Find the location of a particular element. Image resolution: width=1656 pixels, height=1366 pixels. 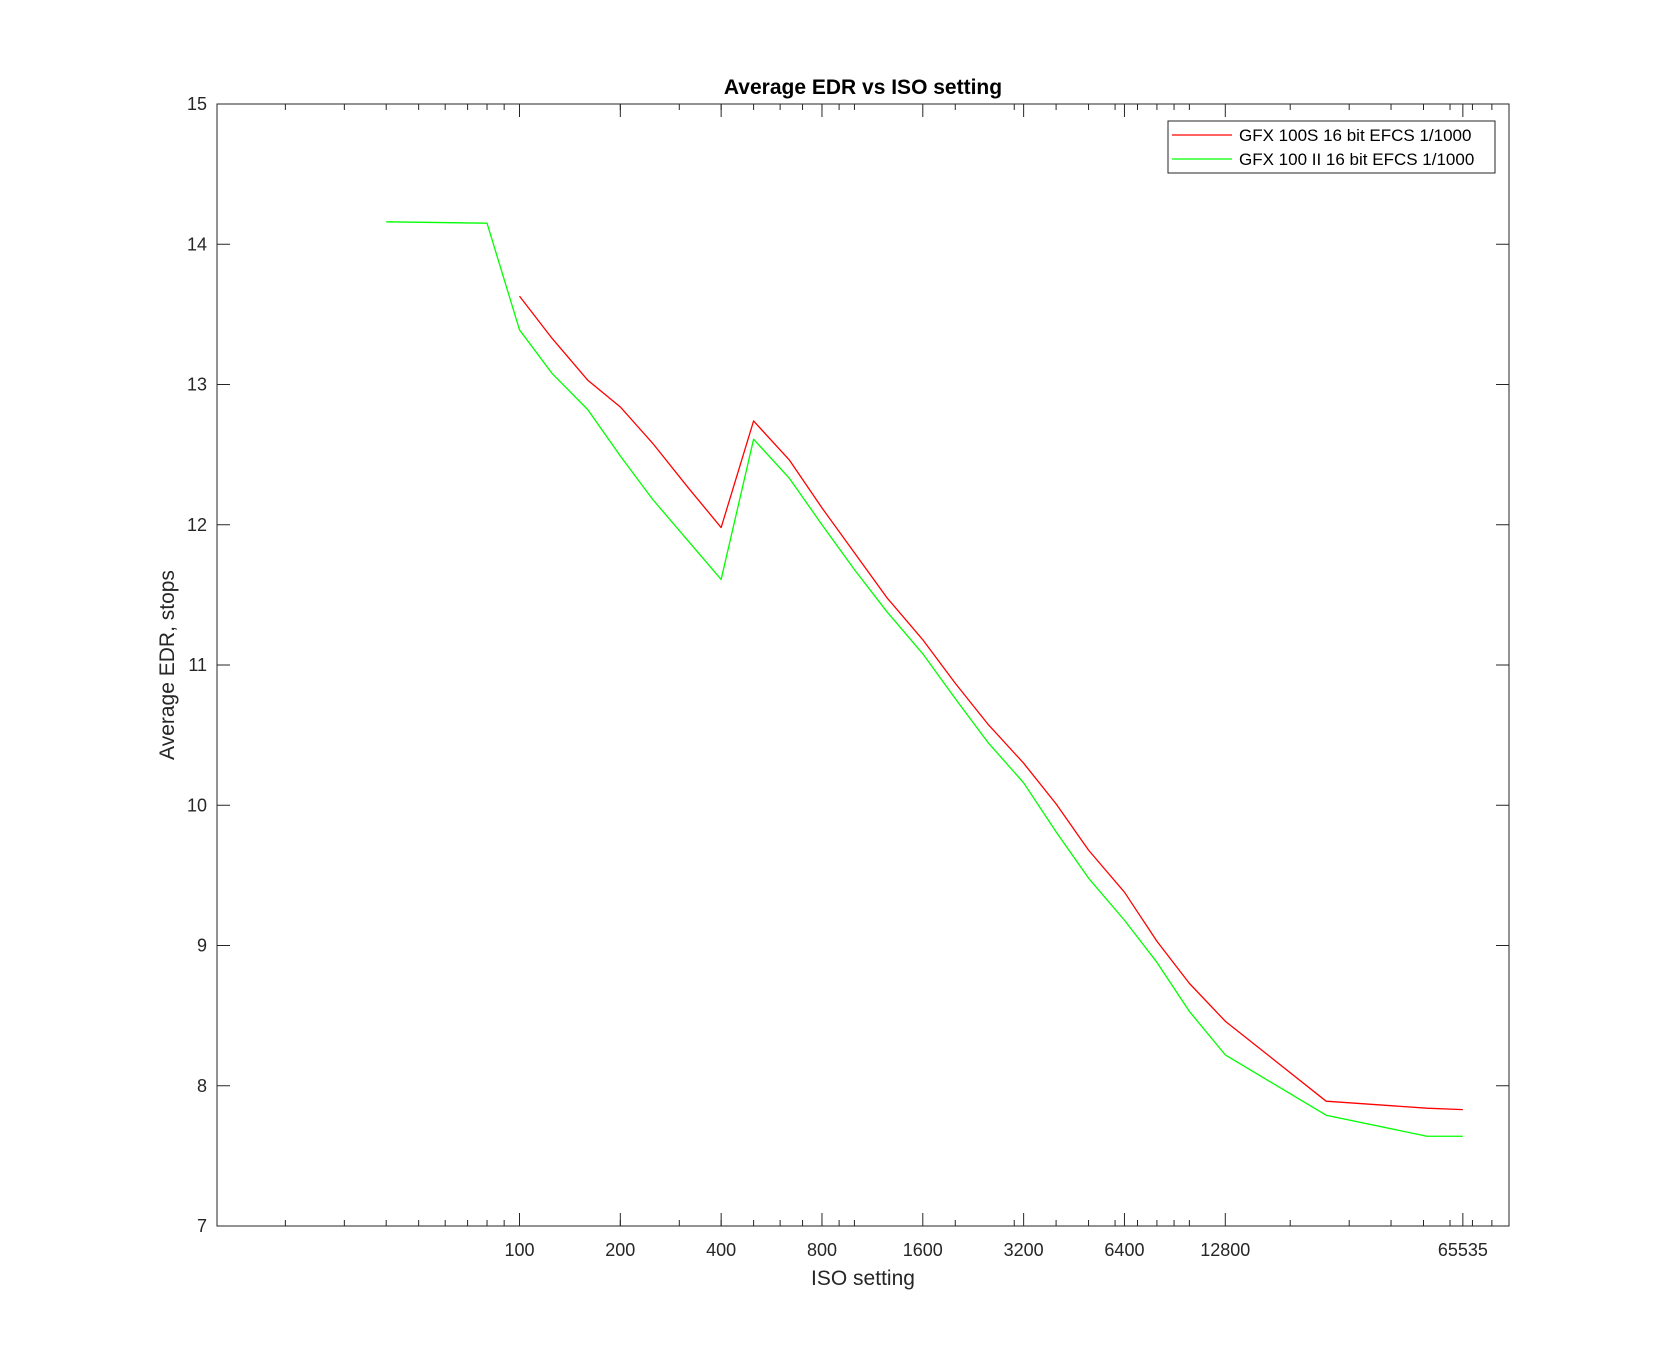

x-tick-label: 3200 is located at coordinates (1024, 1250).